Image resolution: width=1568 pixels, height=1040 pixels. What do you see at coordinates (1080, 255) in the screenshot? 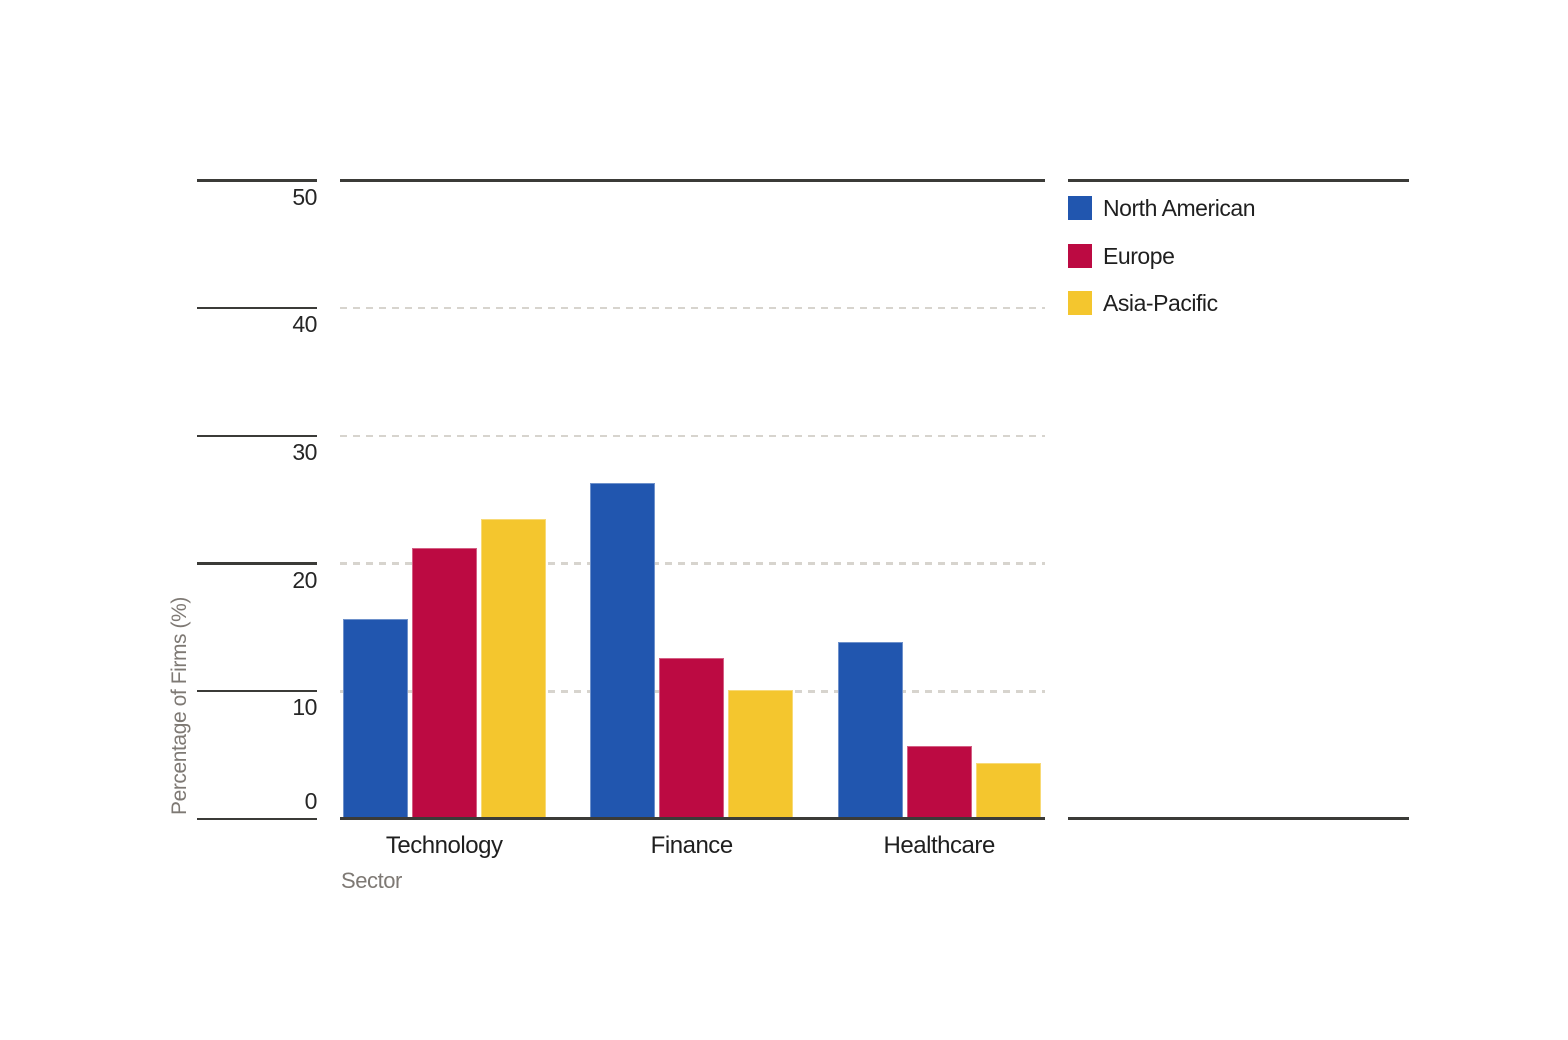
I see `legend-swatch-europe` at bounding box center [1080, 255].